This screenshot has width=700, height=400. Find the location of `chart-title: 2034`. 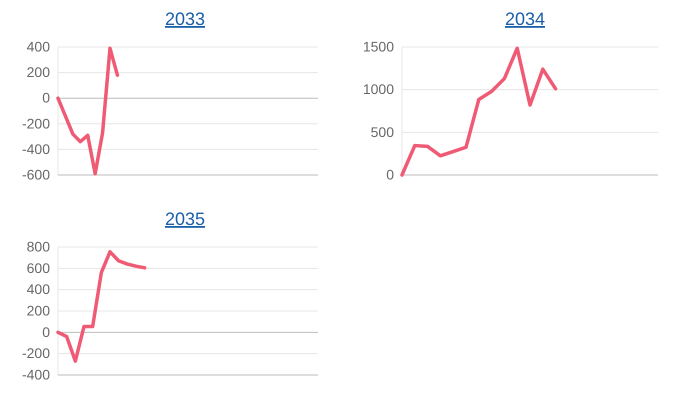

chart-title: 2034 is located at coordinates (525, 19).